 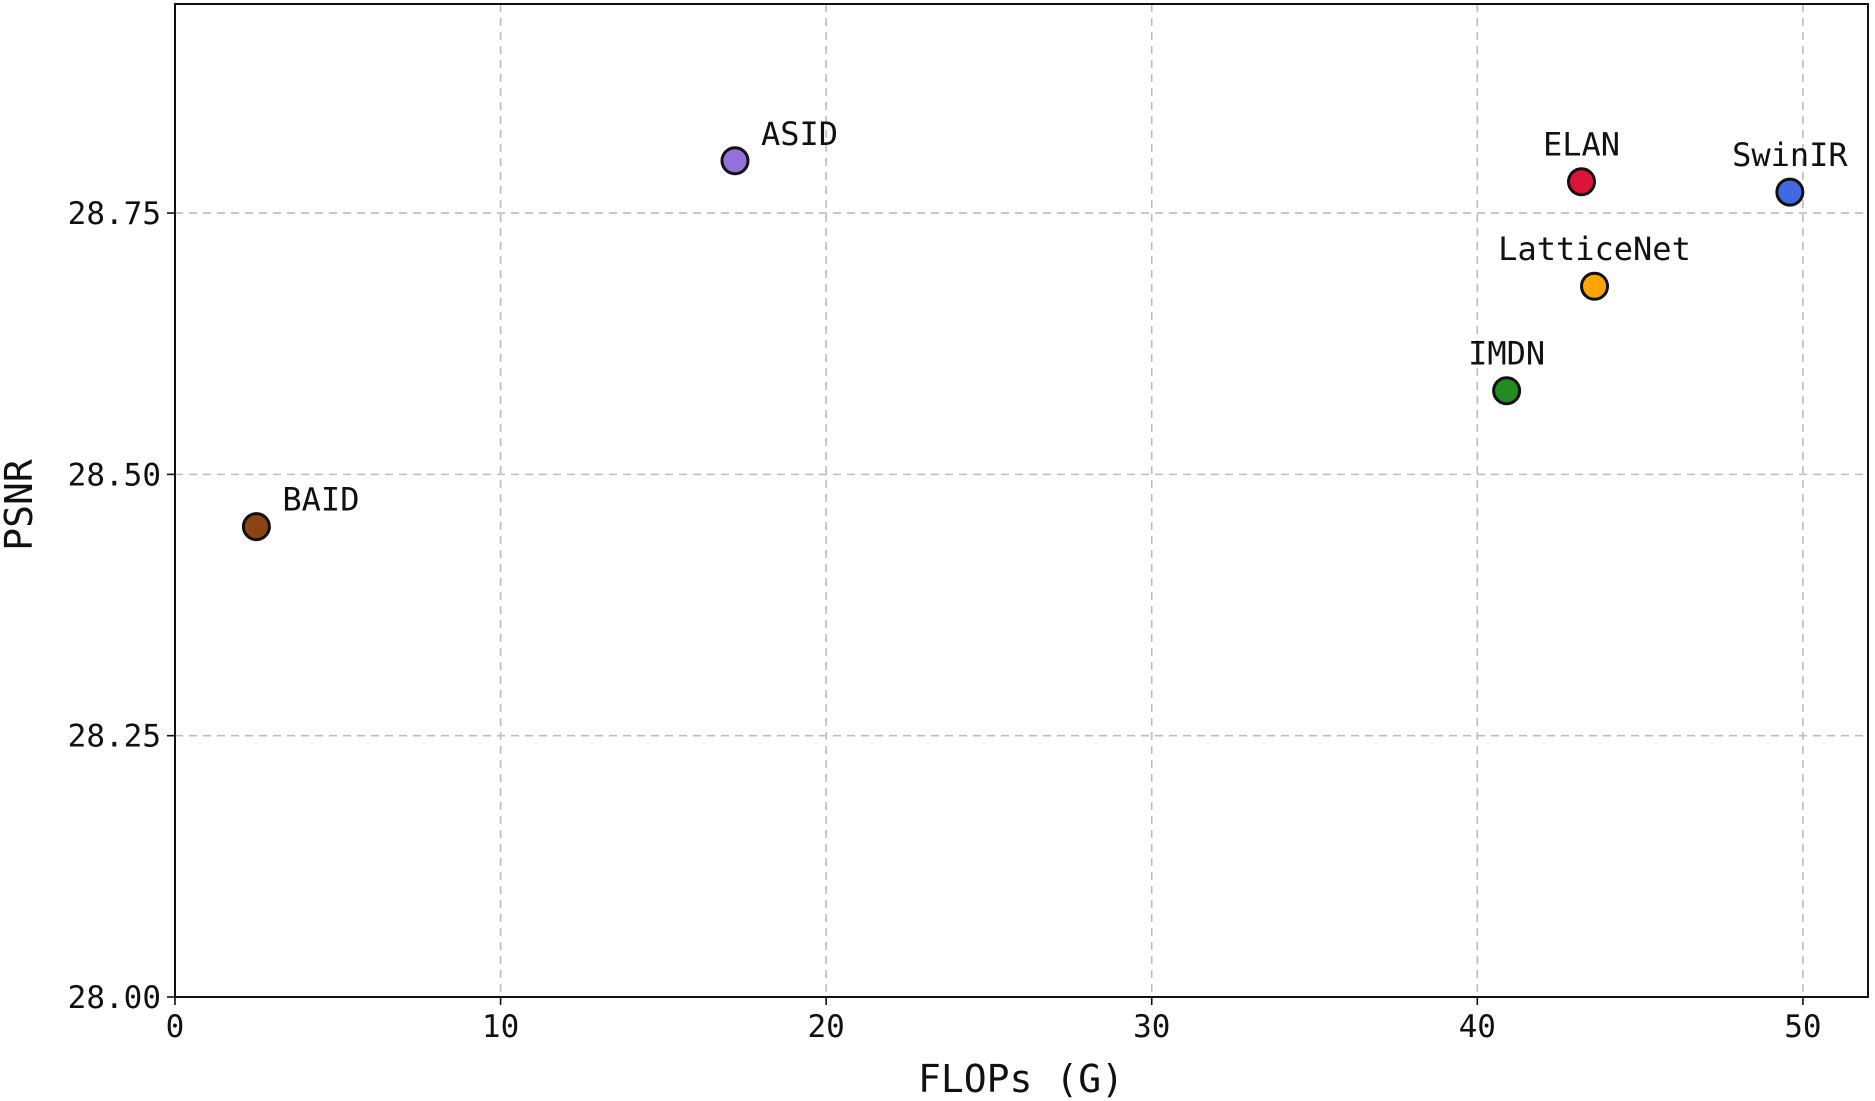 What do you see at coordinates (1507, 391) in the screenshot?
I see `point-imdn` at bounding box center [1507, 391].